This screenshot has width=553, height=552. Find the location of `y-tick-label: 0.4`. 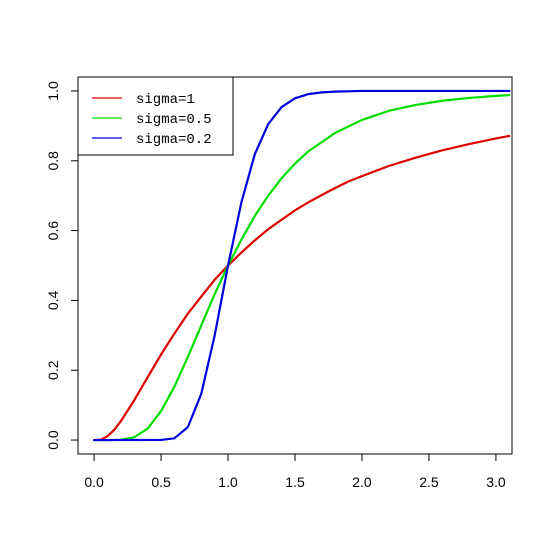

y-tick-label: 0.4 is located at coordinates (53, 300).